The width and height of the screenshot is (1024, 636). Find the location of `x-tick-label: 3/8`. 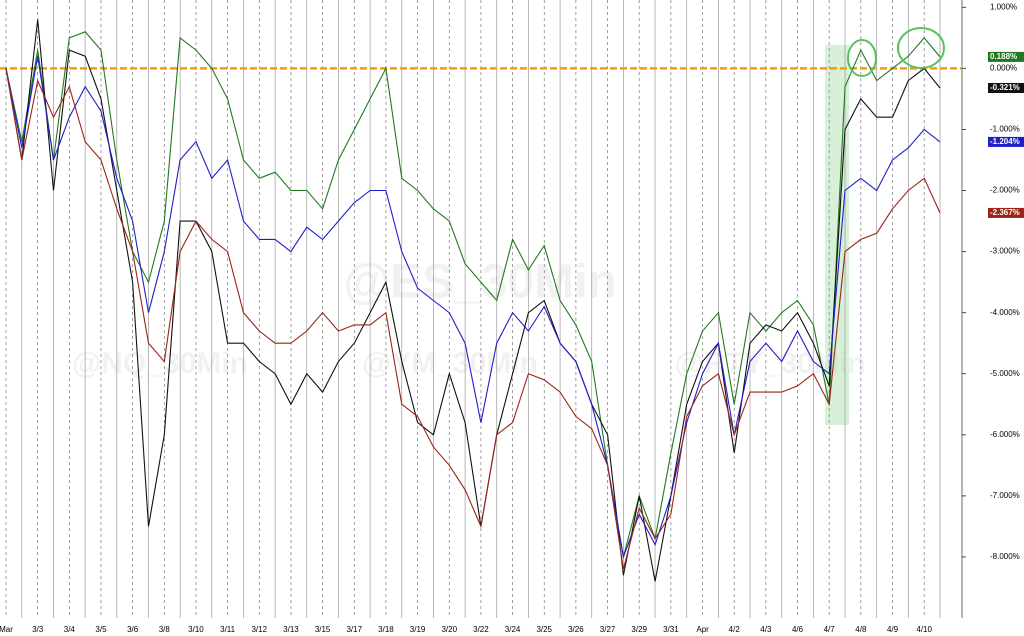

x-tick-label: 3/8 is located at coordinates (165, 629).